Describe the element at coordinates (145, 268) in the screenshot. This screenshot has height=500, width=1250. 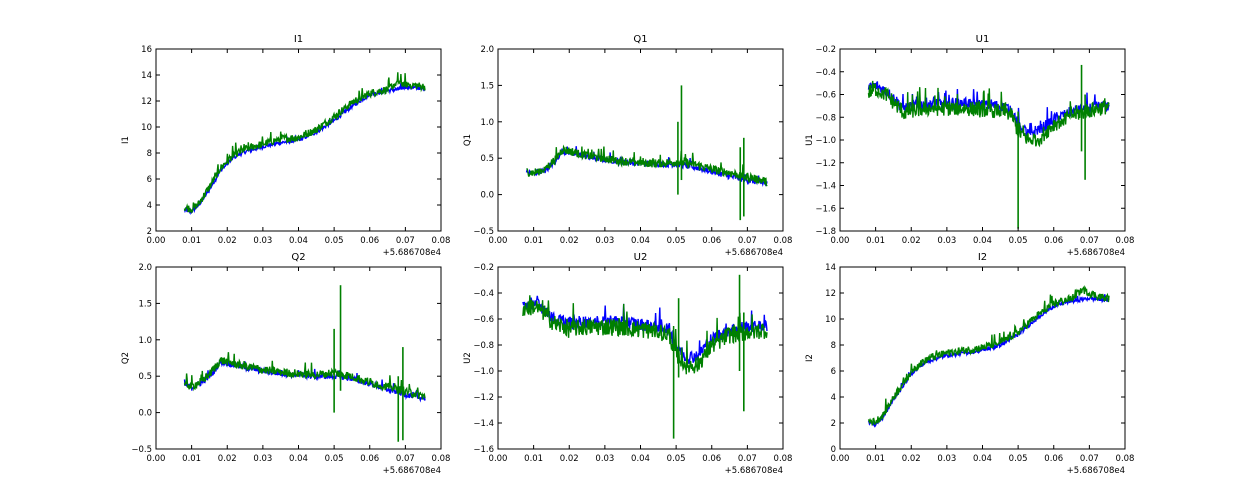
I see `y-tick-label: 2.0` at that location.